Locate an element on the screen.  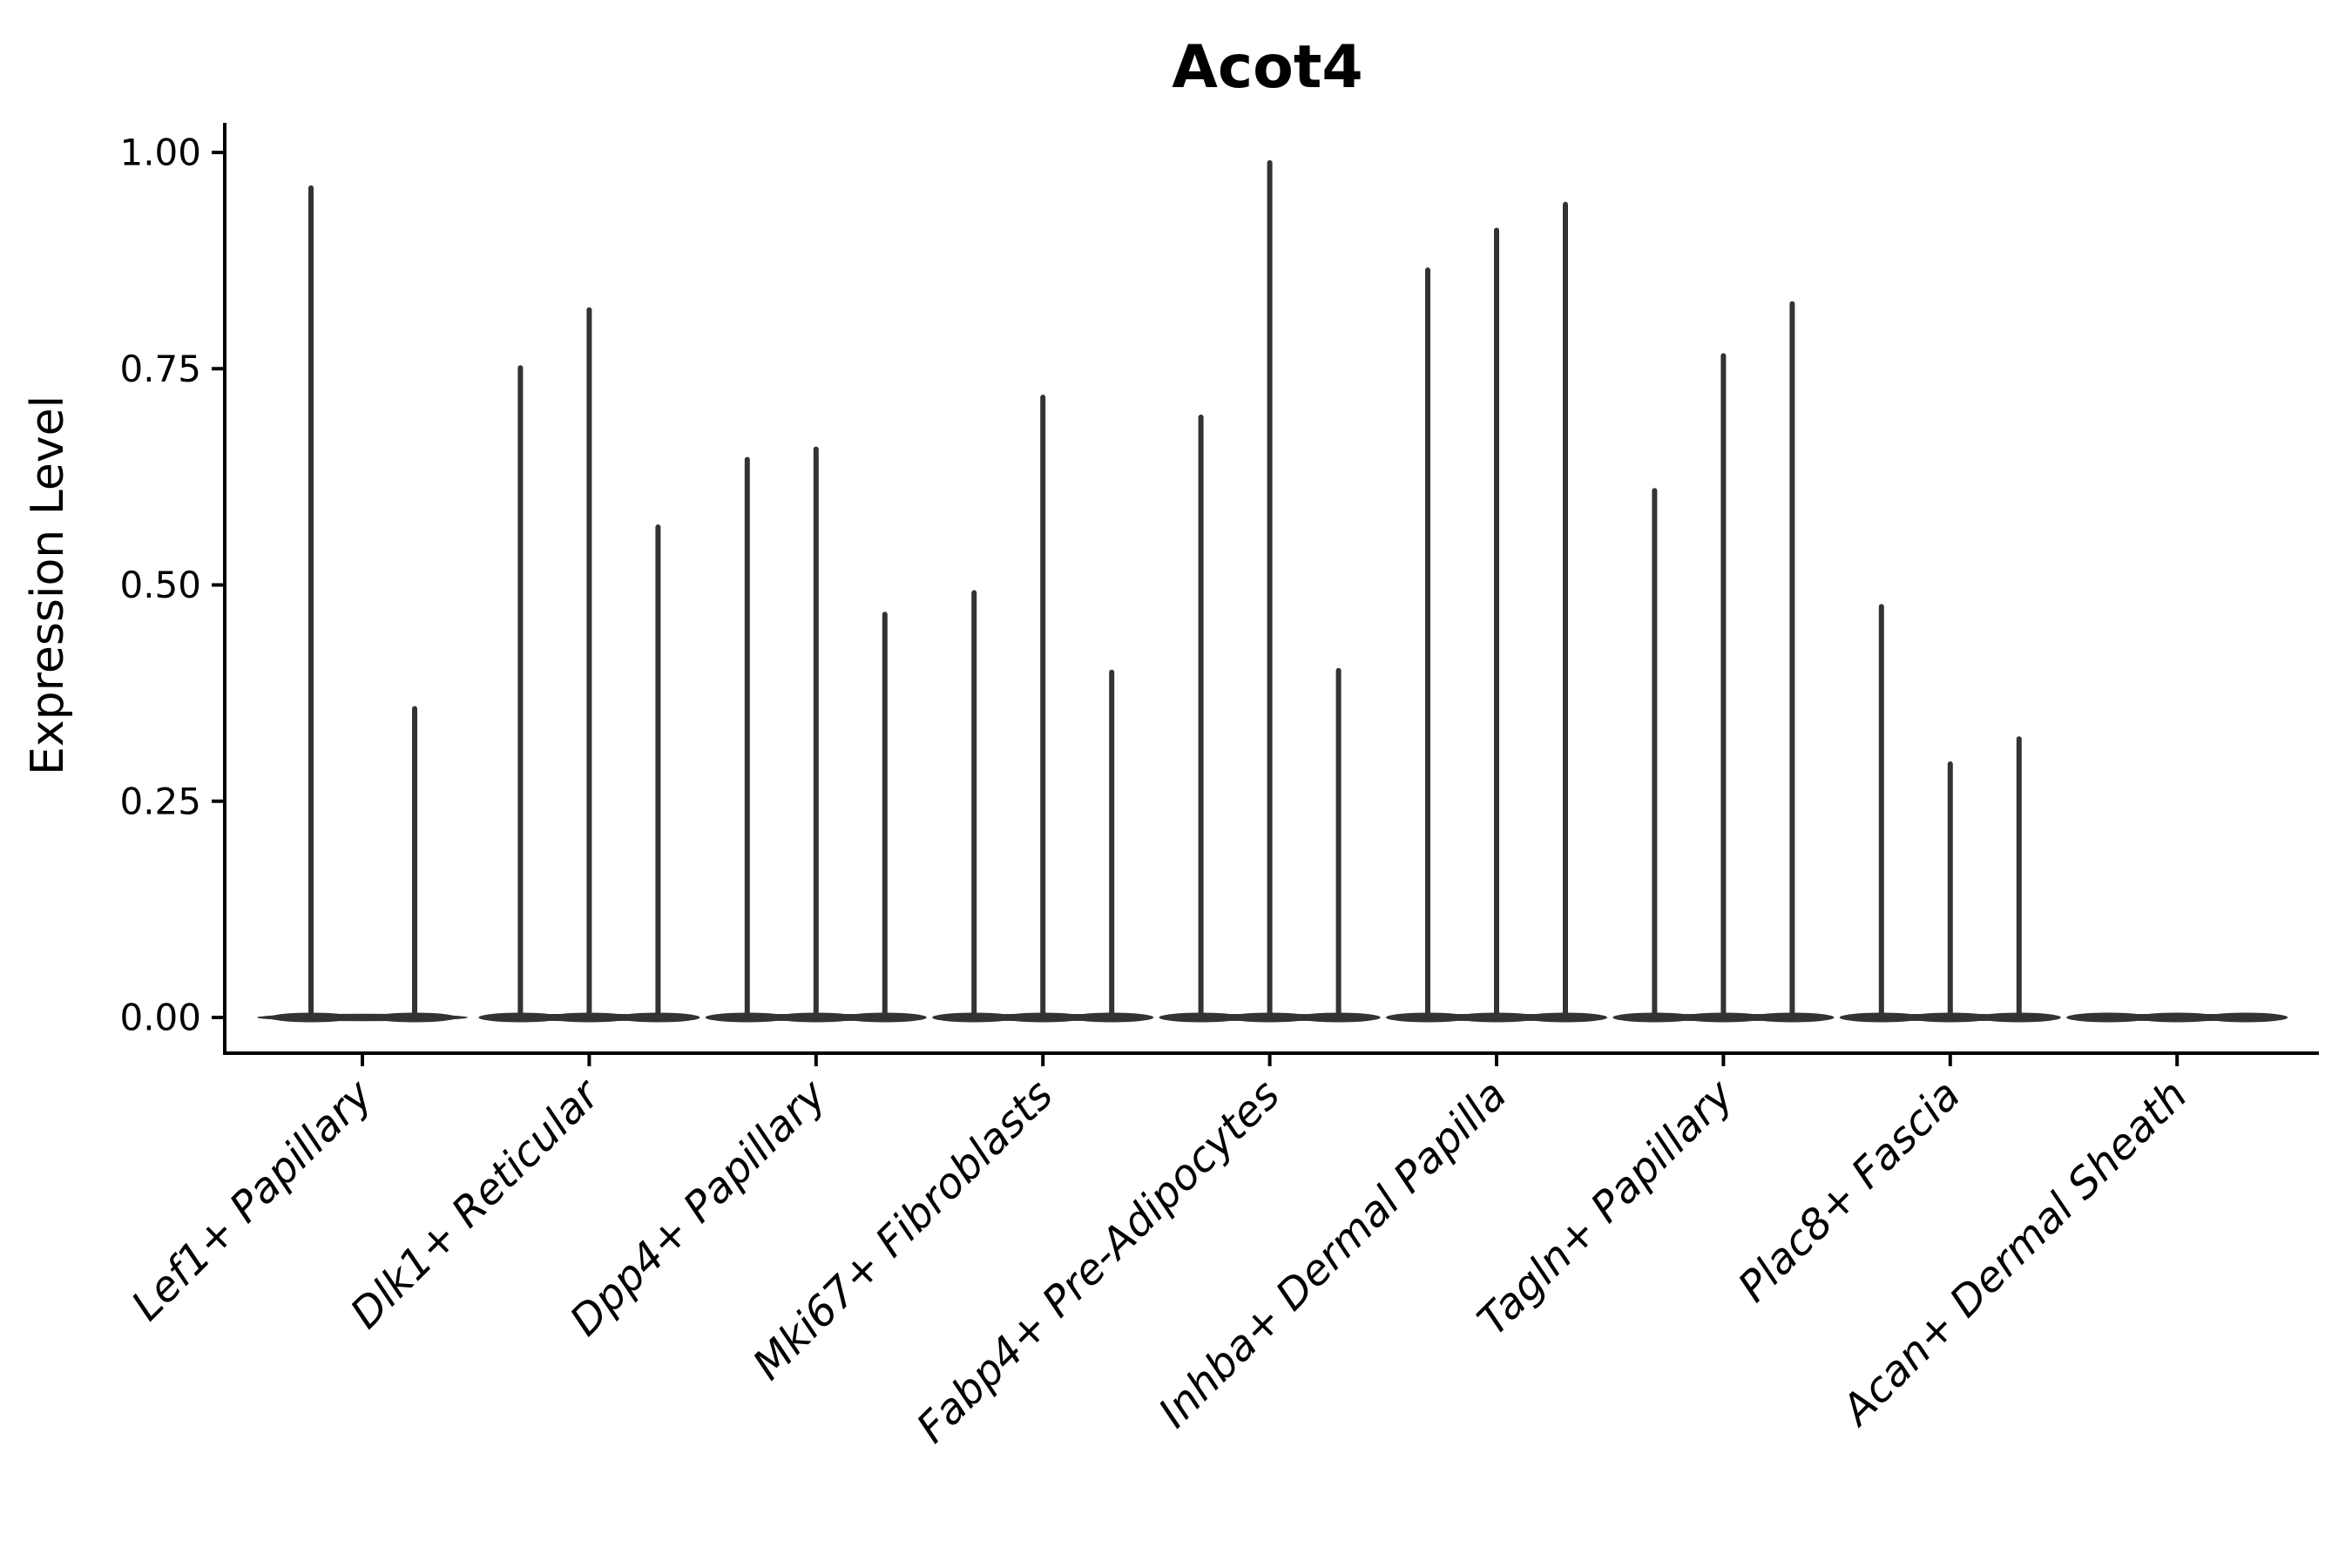
x-tick-label: Dlk1+ Reticular is located at coordinates (476, 1204).